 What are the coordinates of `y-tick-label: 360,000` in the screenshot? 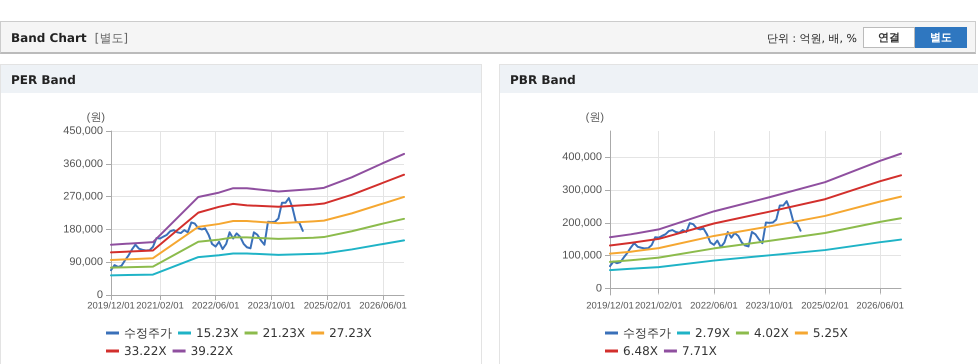 It's located at (83, 164).